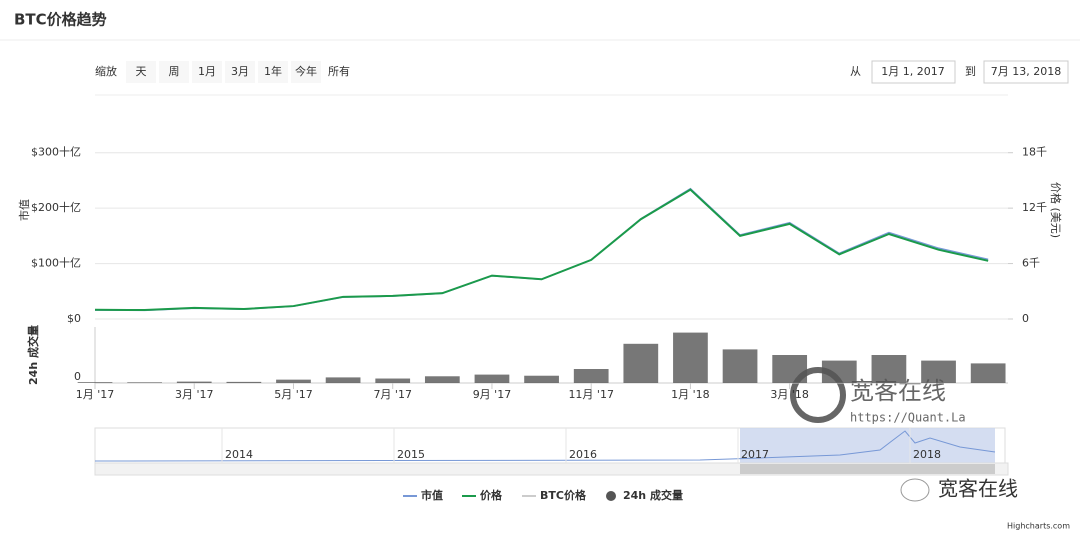 The height and width of the screenshot is (536, 1080). I want to click on watermark-logo, so click(818, 395).